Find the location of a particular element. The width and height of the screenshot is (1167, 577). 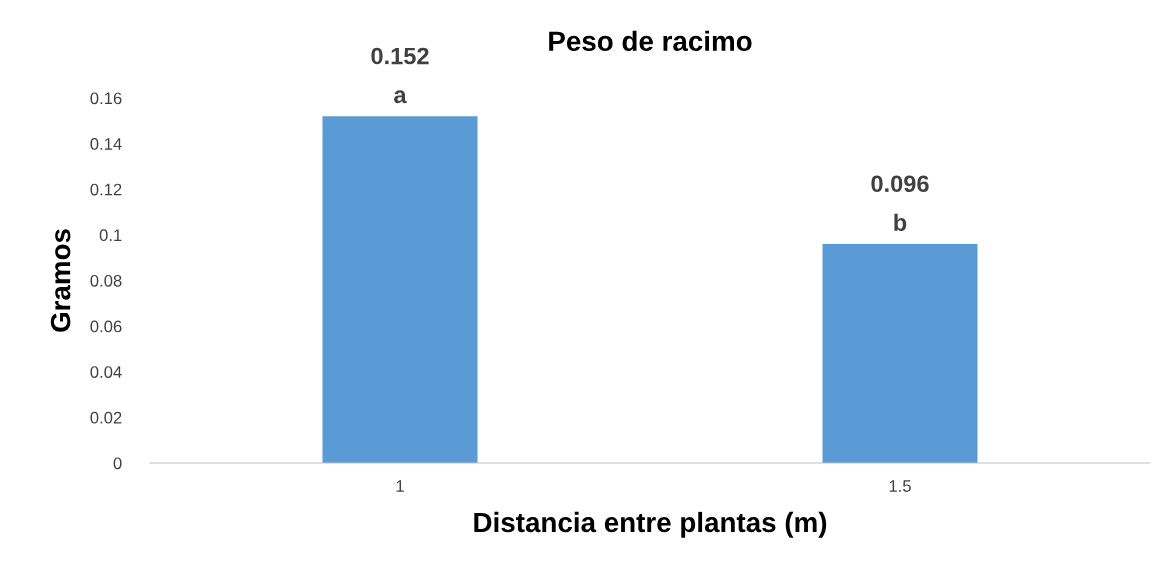

x-axis-title: Distancia entre plantas (m) is located at coordinates (650, 524).